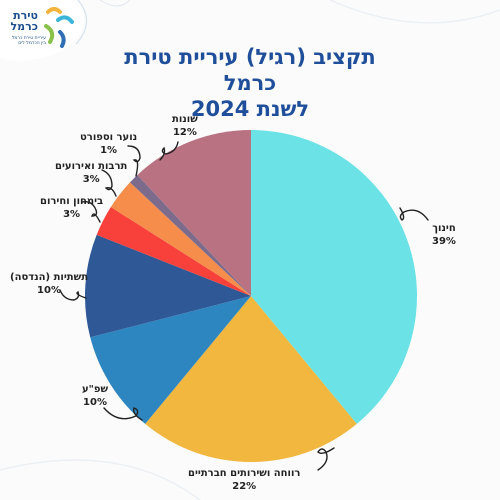 The width and height of the screenshot is (500, 500). I want to click on pie-slice-misc, so click(194, 213).